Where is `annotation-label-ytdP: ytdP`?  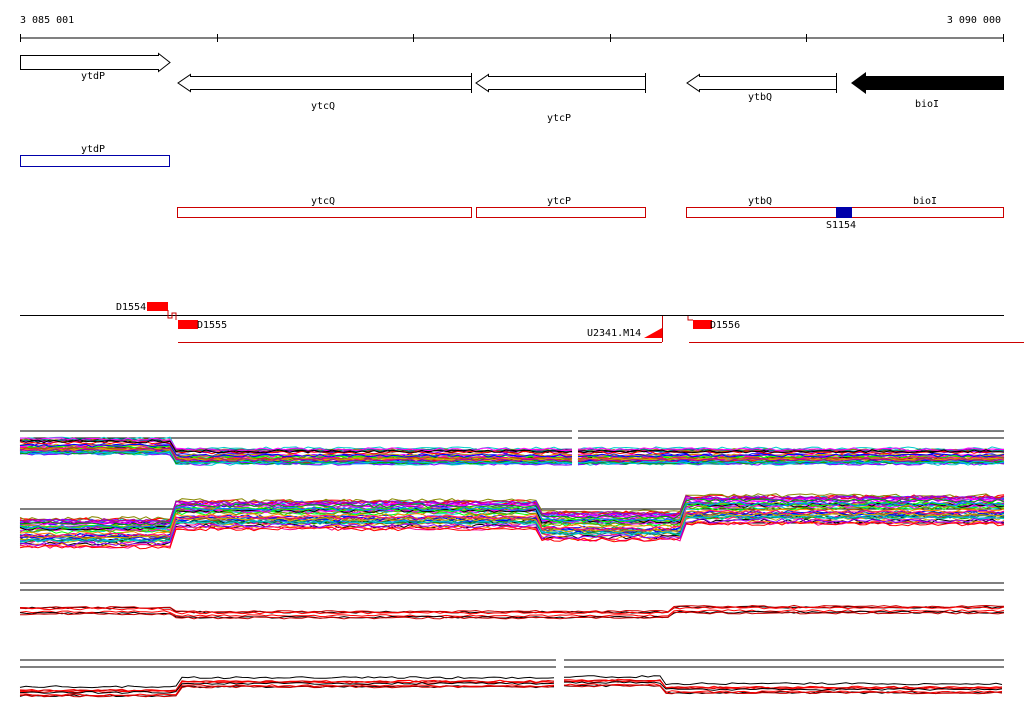
annotation-label-ytdP: ytdP is located at coordinates (93, 149).